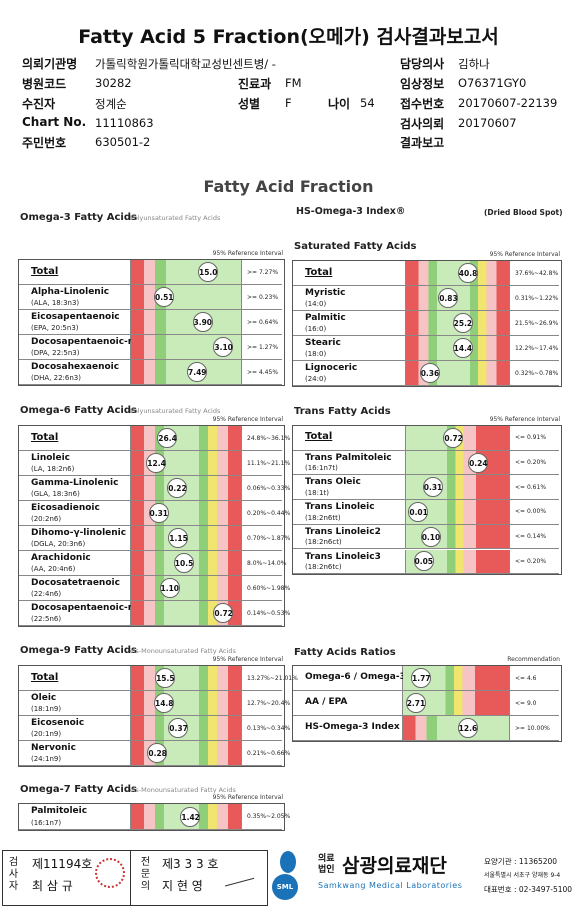 Image resolution: width=577 pixels, height=914 pixels. I want to click on row-detail: (22:5n6), so click(46, 619).